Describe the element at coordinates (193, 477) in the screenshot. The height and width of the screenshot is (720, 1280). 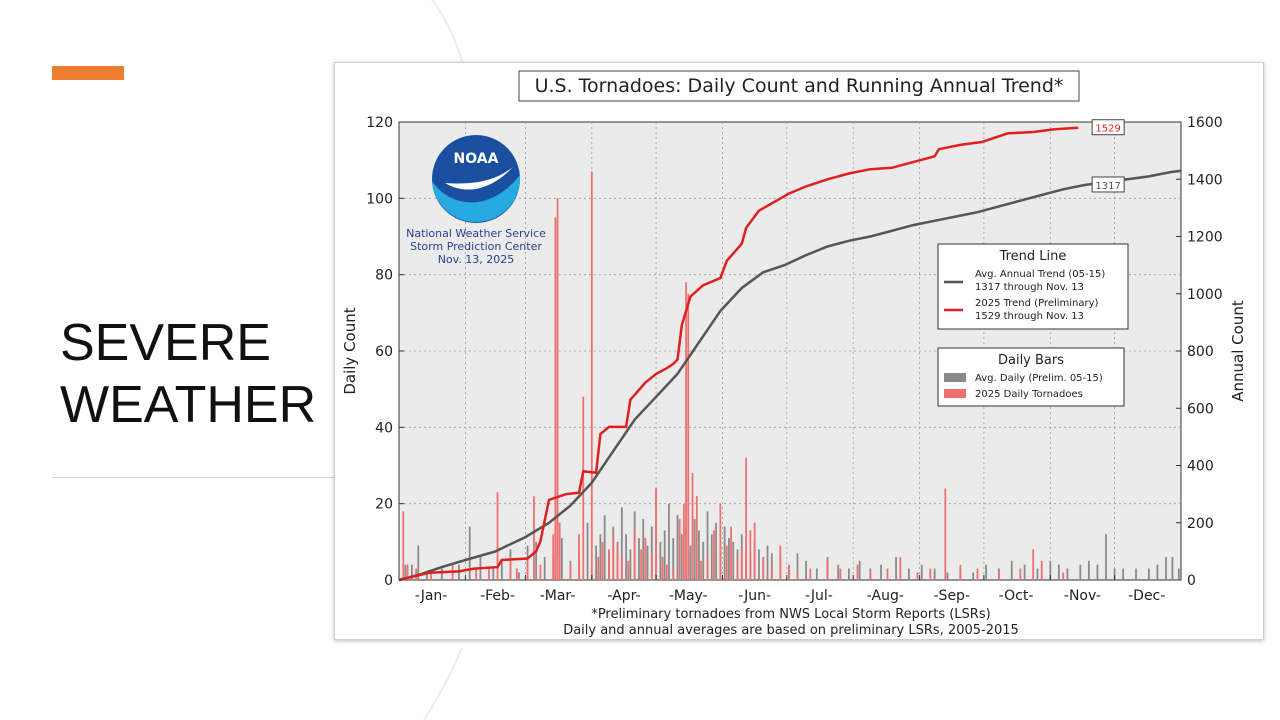
I see `title-divider` at that location.